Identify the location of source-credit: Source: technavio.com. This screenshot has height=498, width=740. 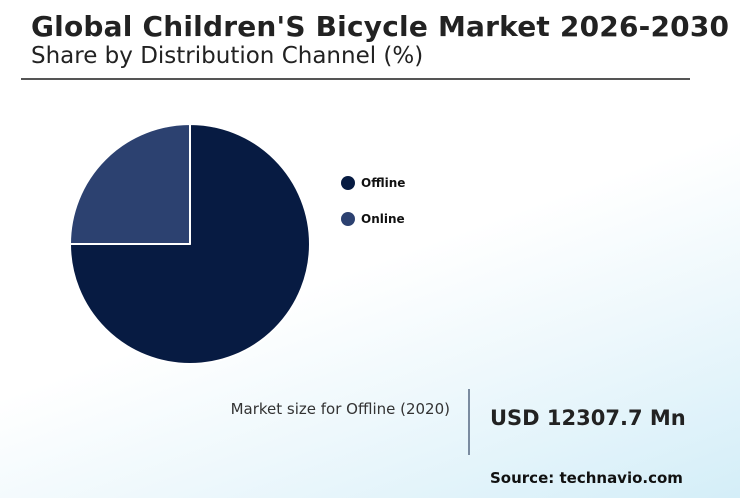
(586, 478).